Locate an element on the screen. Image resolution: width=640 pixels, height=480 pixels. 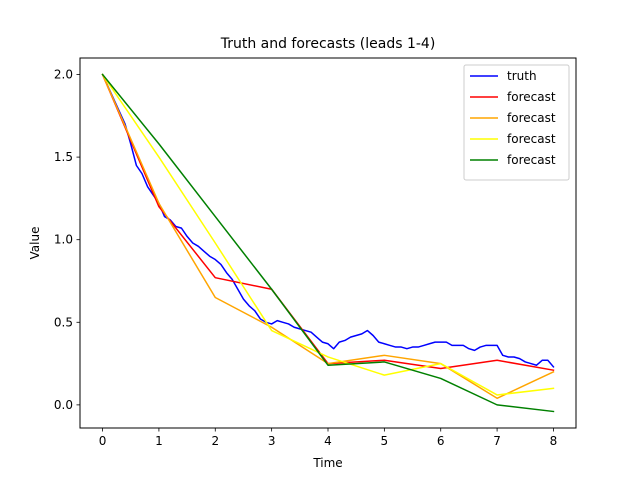
y-tick-label: 0.5 is located at coordinates (63, 322).